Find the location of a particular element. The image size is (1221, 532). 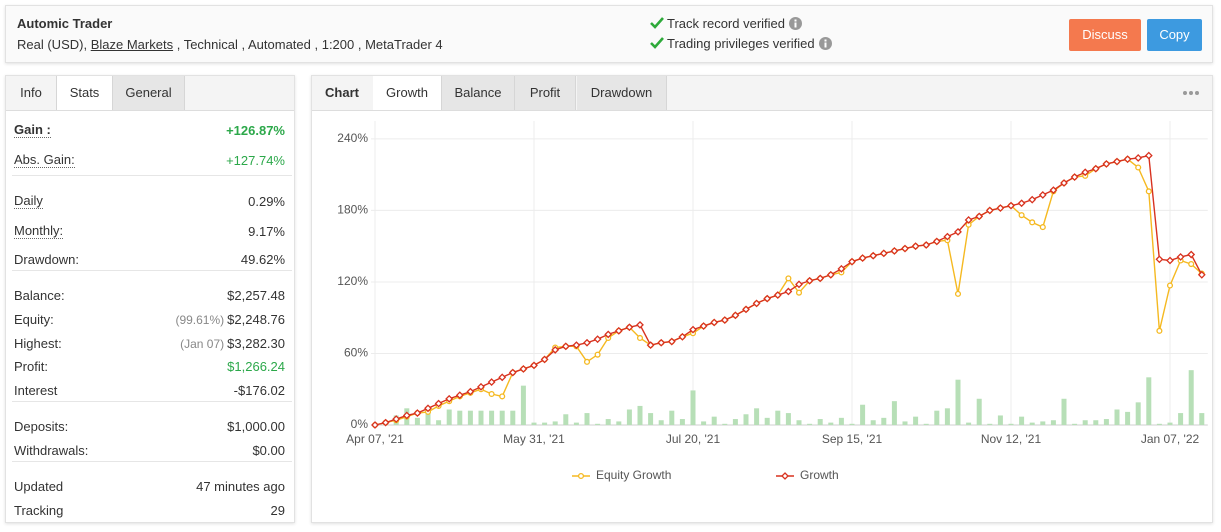

x-tick-label: Jul 20, '21 is located at coordinates (693, 439).